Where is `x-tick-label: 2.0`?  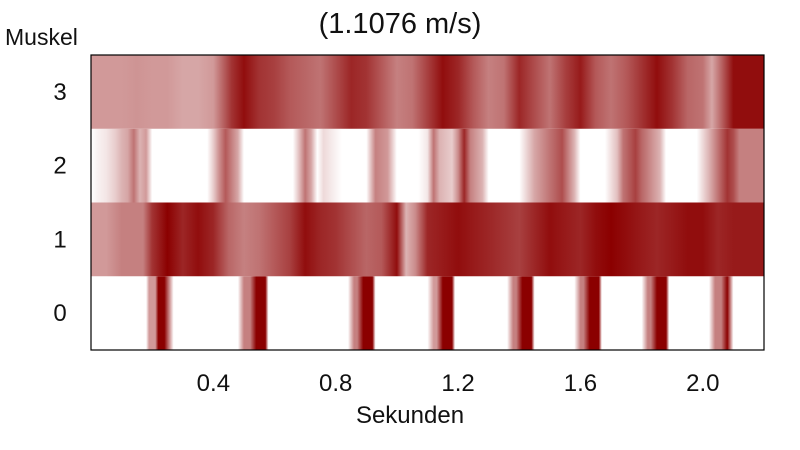 x-tick-label: 2.0 is located at coordinates (702, 383).